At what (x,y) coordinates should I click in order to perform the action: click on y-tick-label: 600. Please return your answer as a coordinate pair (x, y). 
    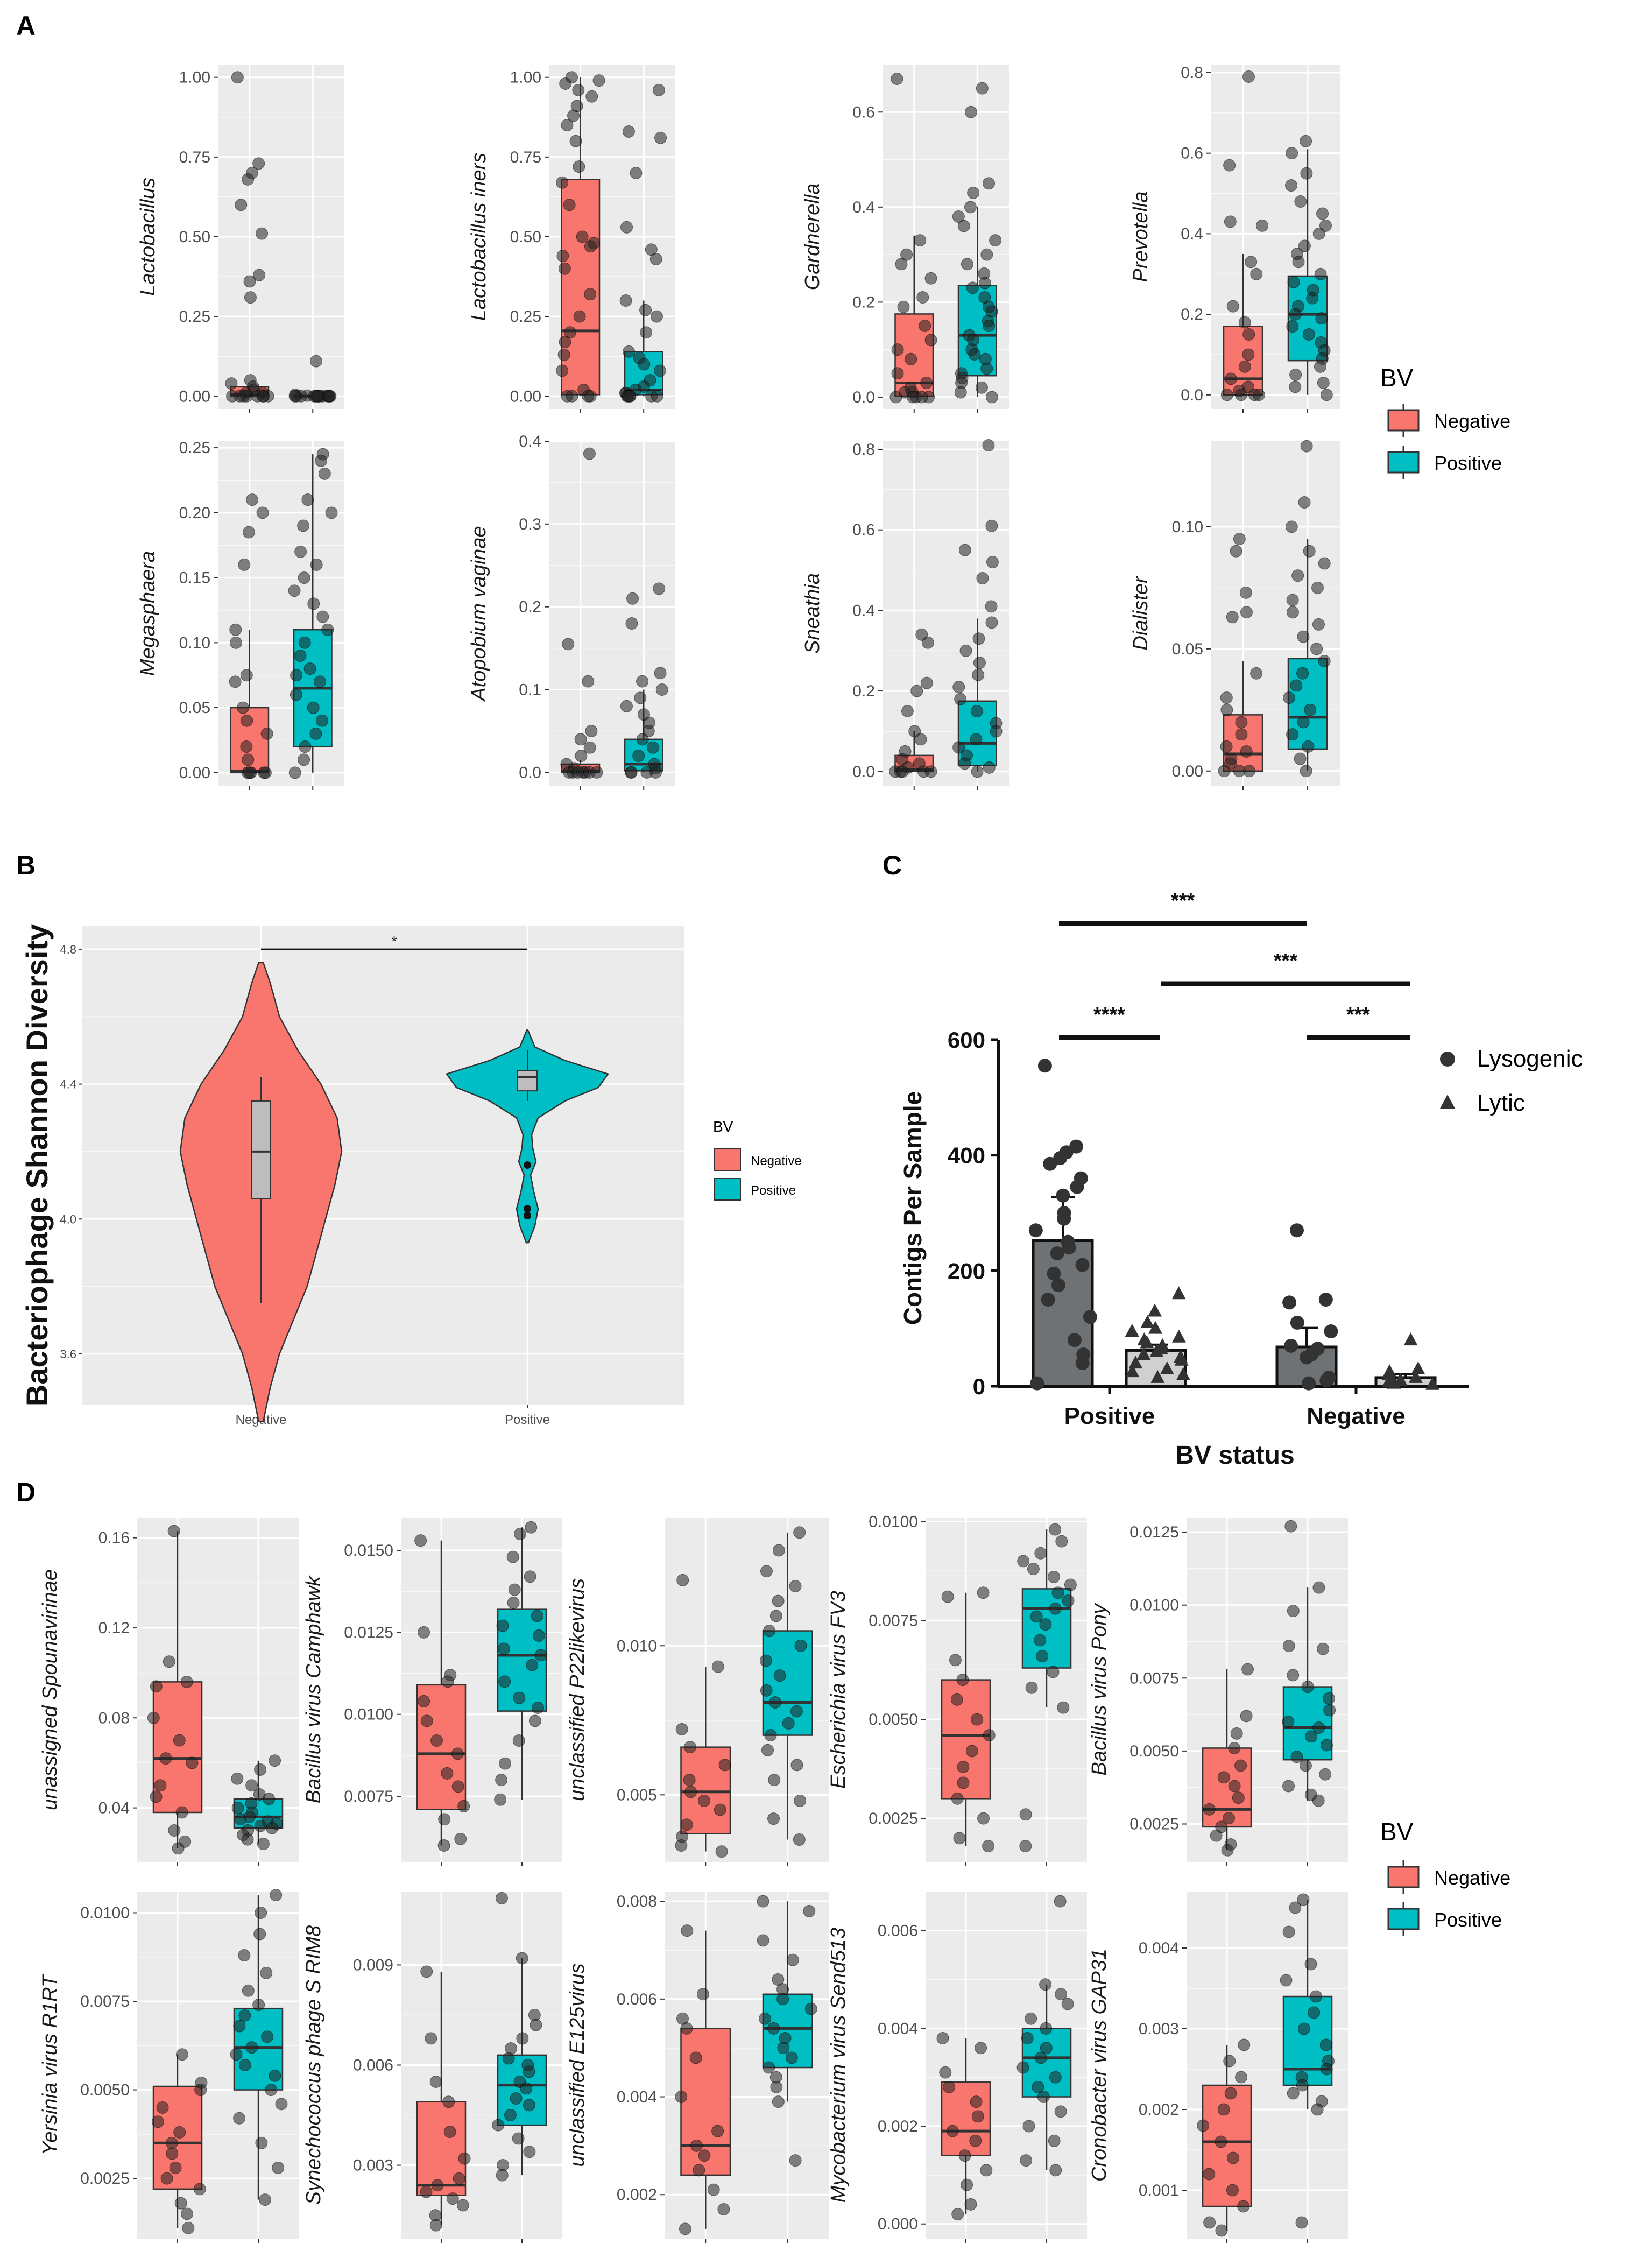
    Looking at the image, I should click on (966, 1040).